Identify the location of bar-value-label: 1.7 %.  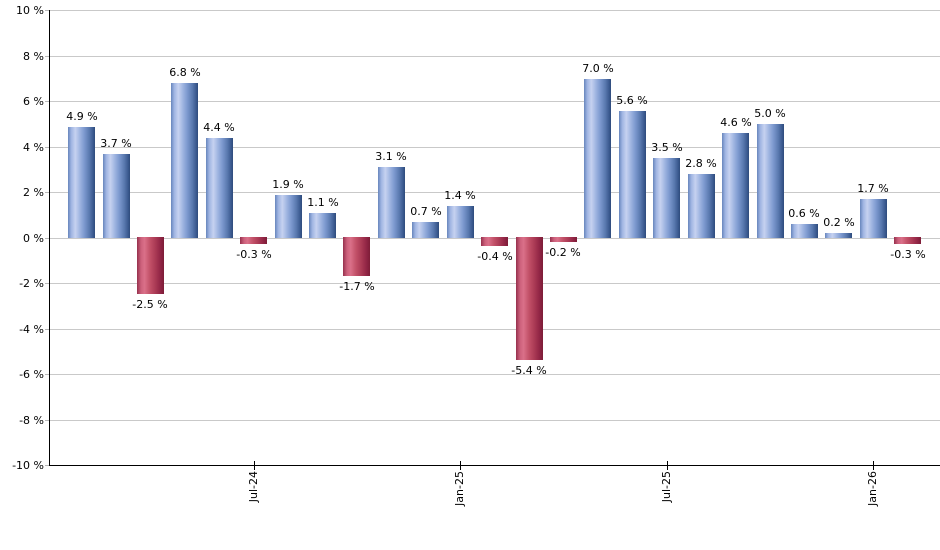
(873, 188).